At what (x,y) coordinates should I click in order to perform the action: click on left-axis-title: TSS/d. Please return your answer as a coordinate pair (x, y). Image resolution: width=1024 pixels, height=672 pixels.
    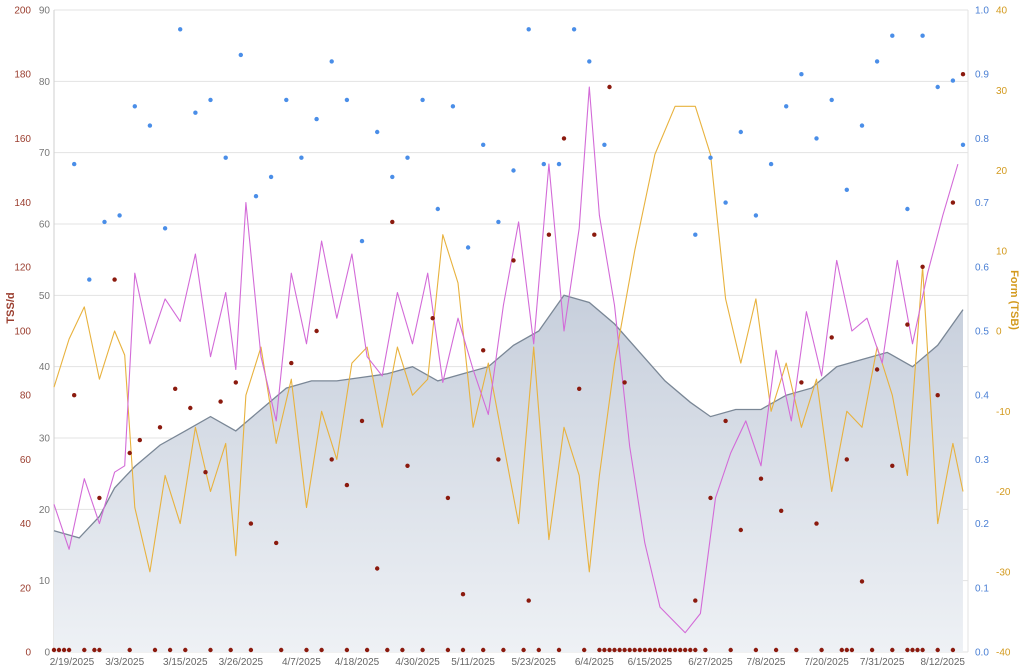
    Looking at the image, I should click on (11, 307).